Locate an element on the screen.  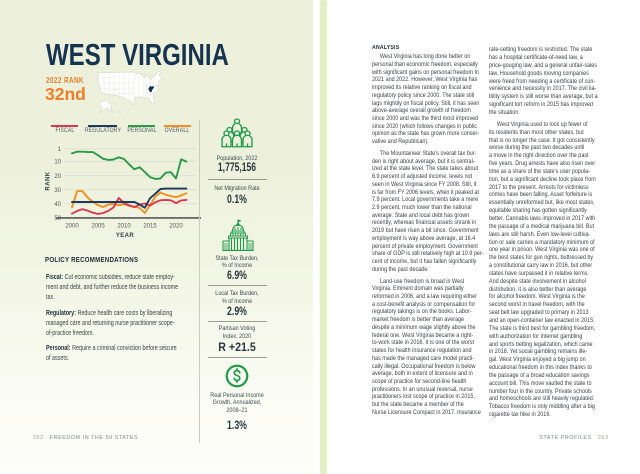
svg-text: 2020 is located at coordinates (176, 227).